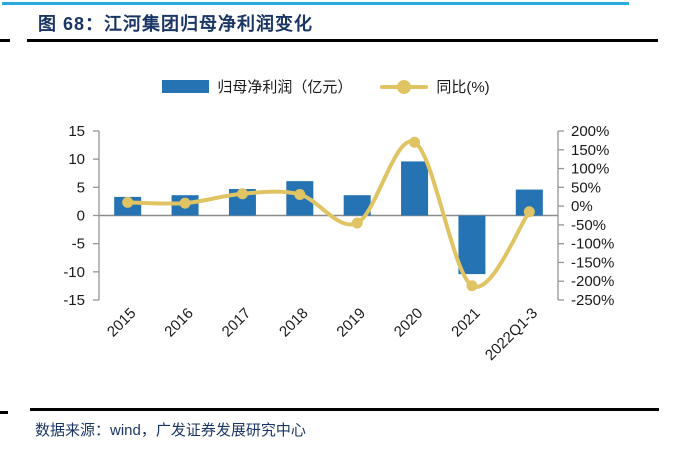 The width and height of the screenshot is (683, 467). Describe the element at coordinates (186, 86) in the screenshot. I see `bar-series-swatch` at that location.